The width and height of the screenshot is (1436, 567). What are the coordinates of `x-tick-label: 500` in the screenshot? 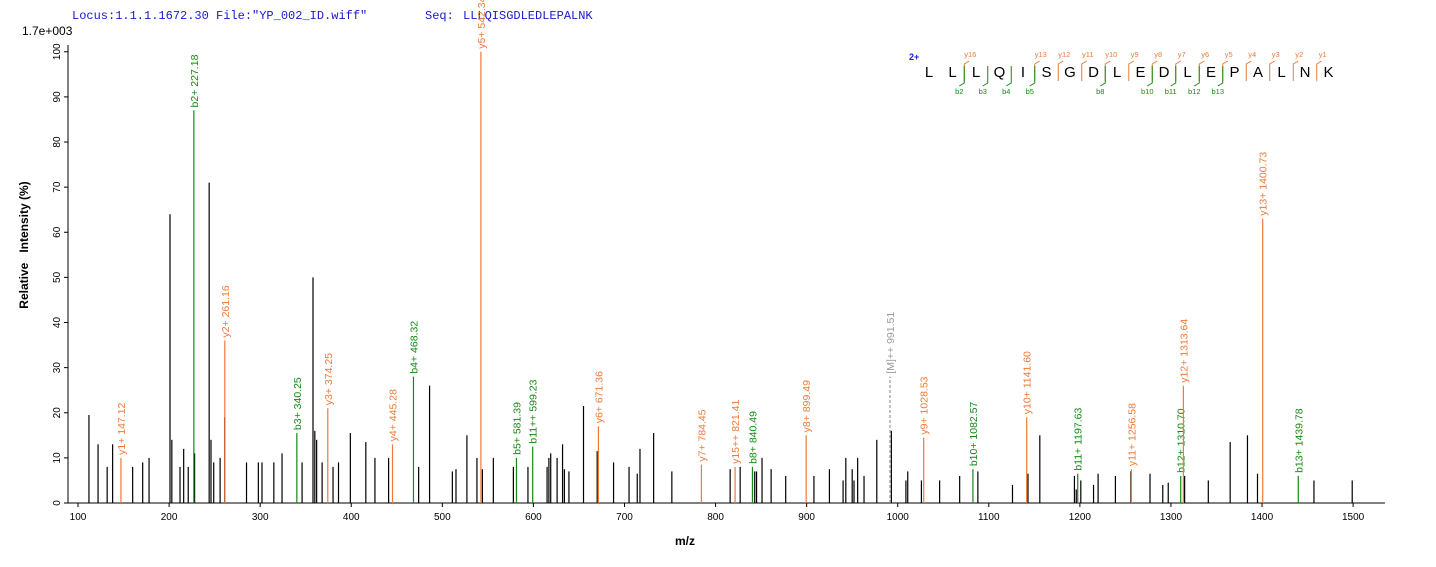 It's located at (442, 517).